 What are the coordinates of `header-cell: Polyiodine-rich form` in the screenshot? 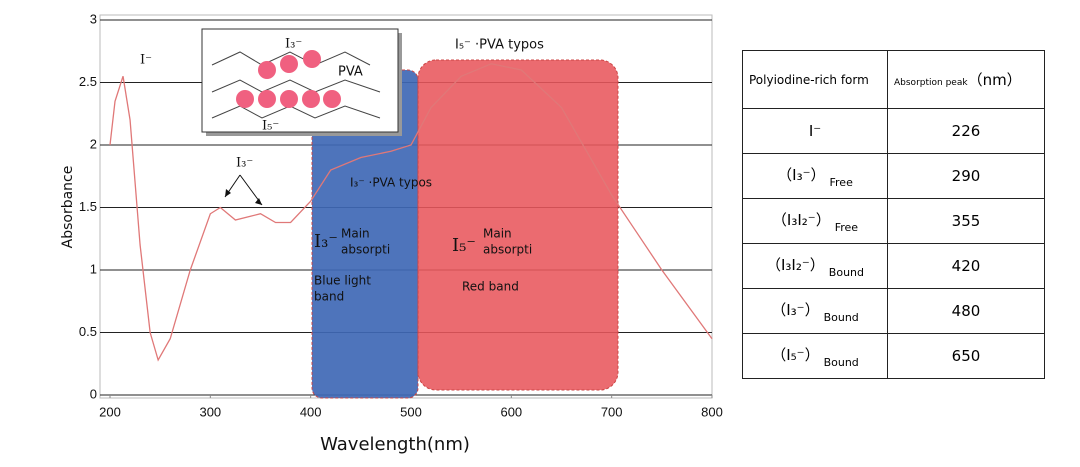 It's located at (815, 79).